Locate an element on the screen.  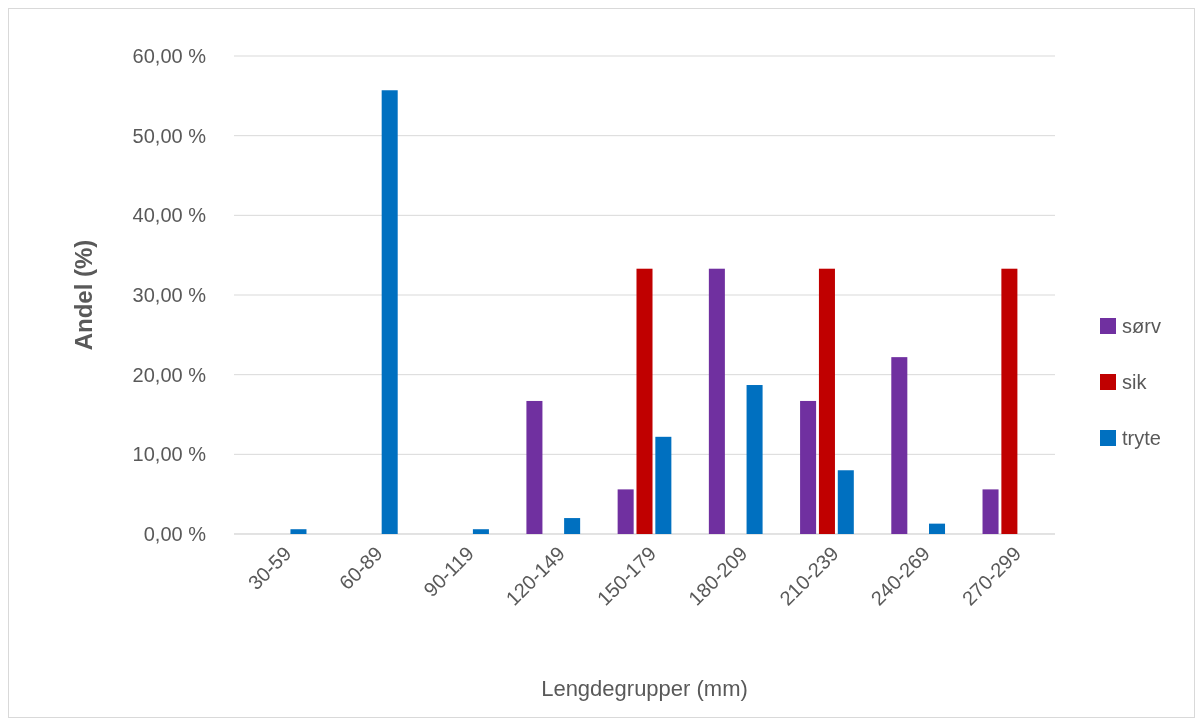
y-axis-title: Andel (%) is located at coordinates (83, 295).